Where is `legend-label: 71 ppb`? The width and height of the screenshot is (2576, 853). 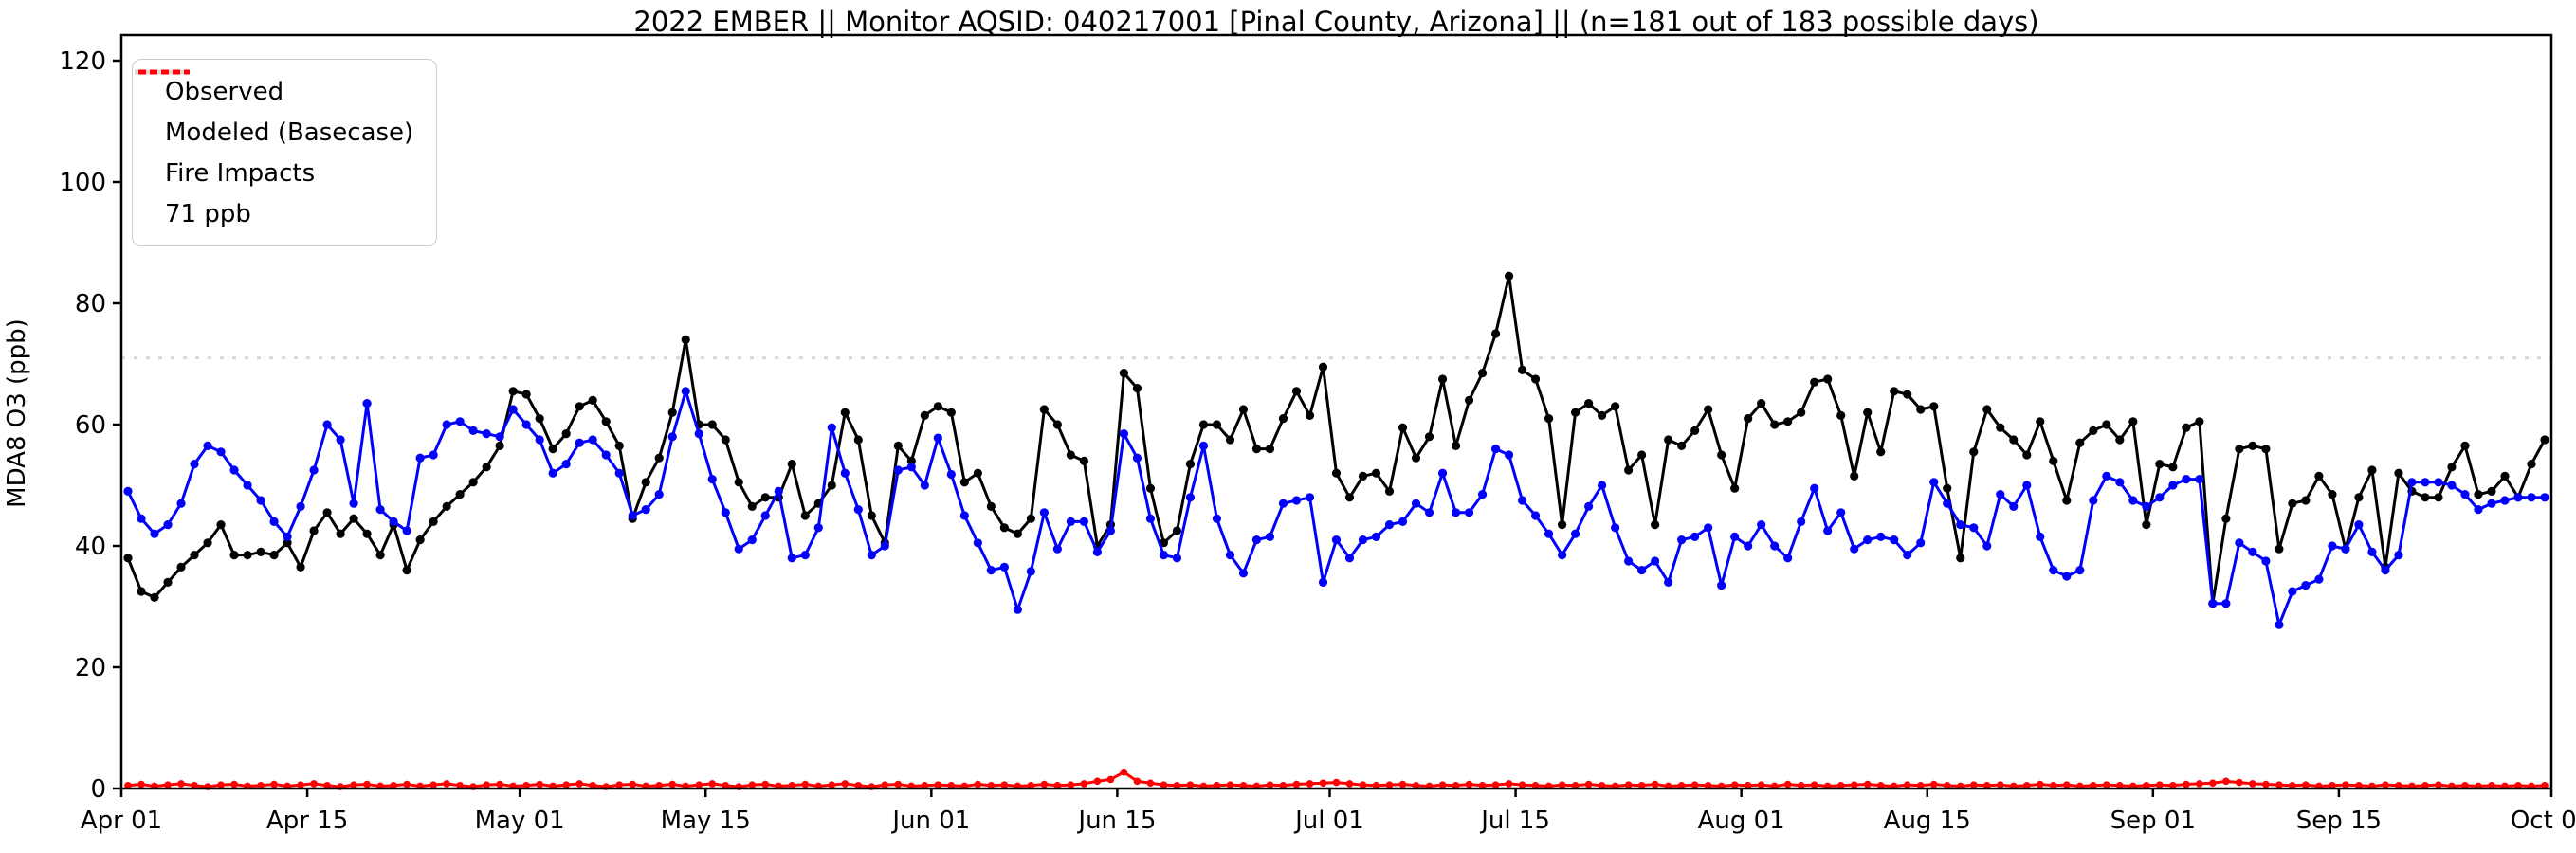 legend-label: 71 ppb is located at coordinates (208, 213).